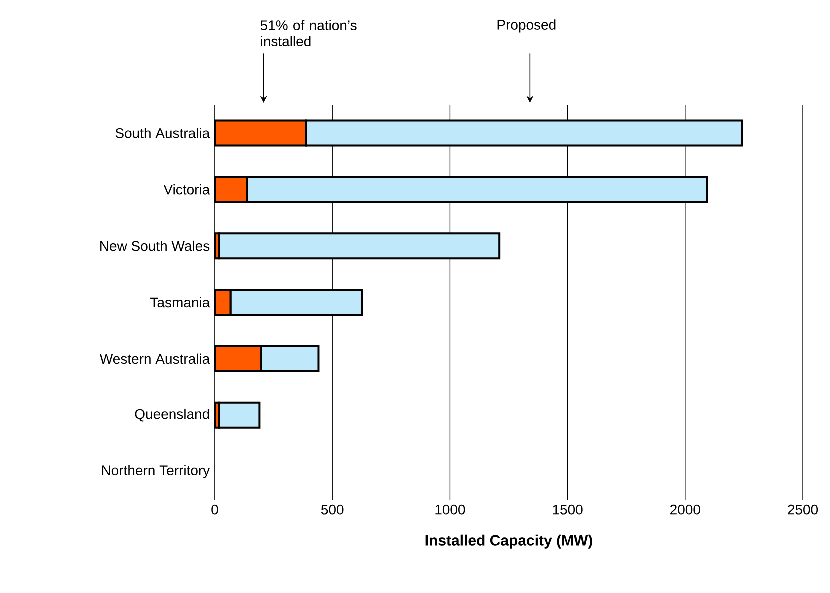 Image resolution: width=830 pixels, height=593 pixels. What do you see at coordinates (527, 26) in the screenshot?
I see `text: Proposed` at bounding box center [527, 26].